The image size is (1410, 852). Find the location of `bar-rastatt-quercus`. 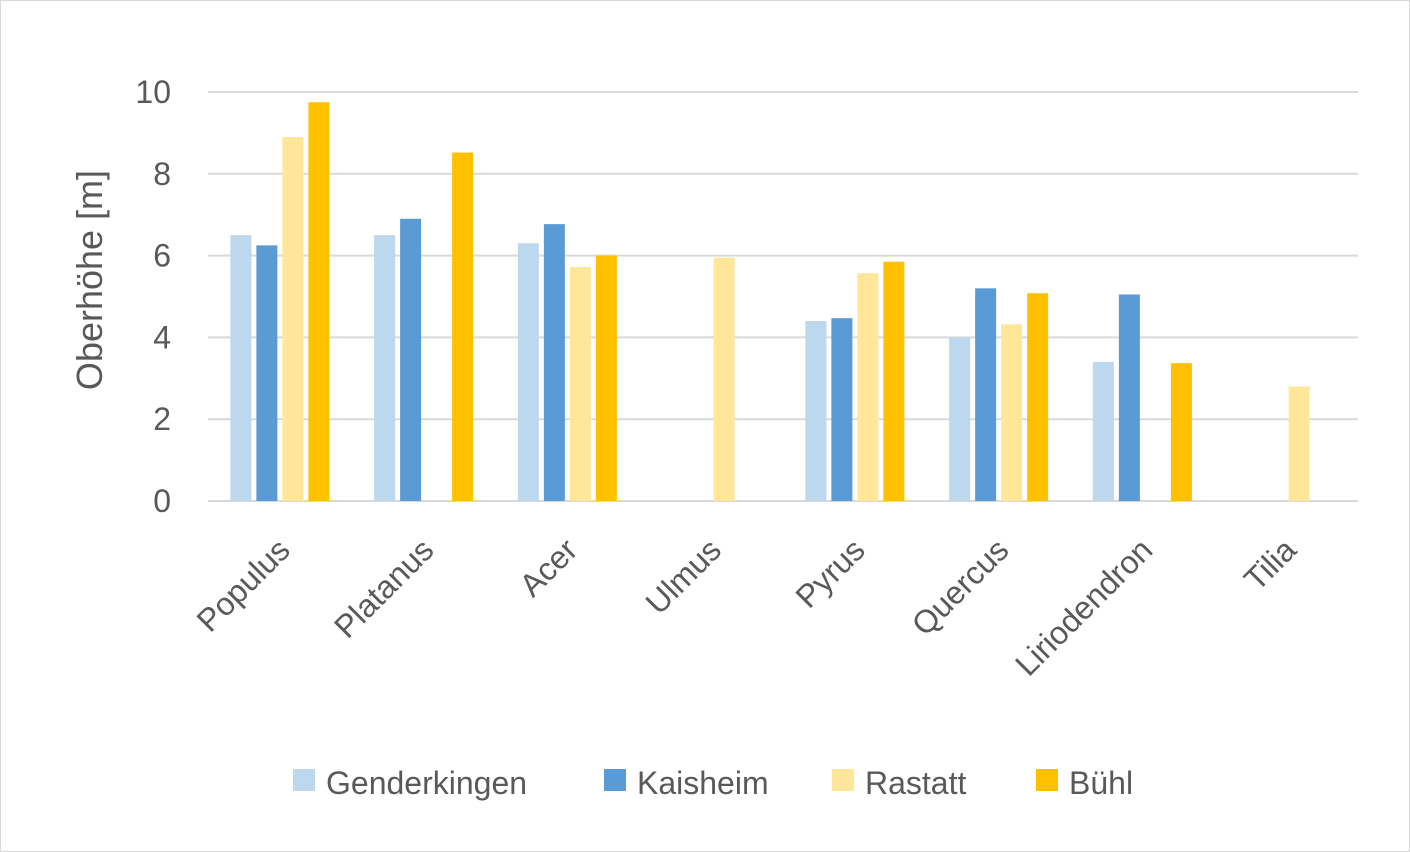

bar-rastatt-quercus is located at coordinates (1012, 412).